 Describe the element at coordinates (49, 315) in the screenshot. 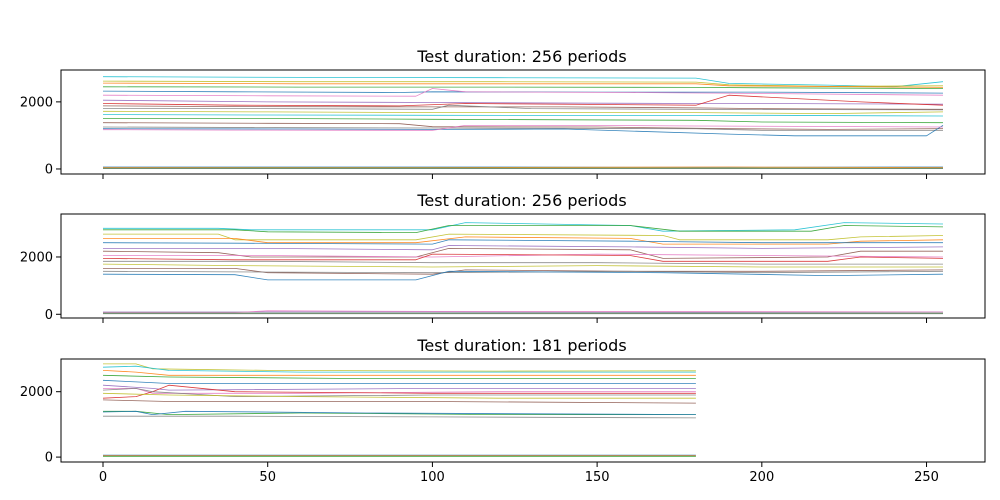

I see `panel-2-y-tick-label-0: 0` at that location.